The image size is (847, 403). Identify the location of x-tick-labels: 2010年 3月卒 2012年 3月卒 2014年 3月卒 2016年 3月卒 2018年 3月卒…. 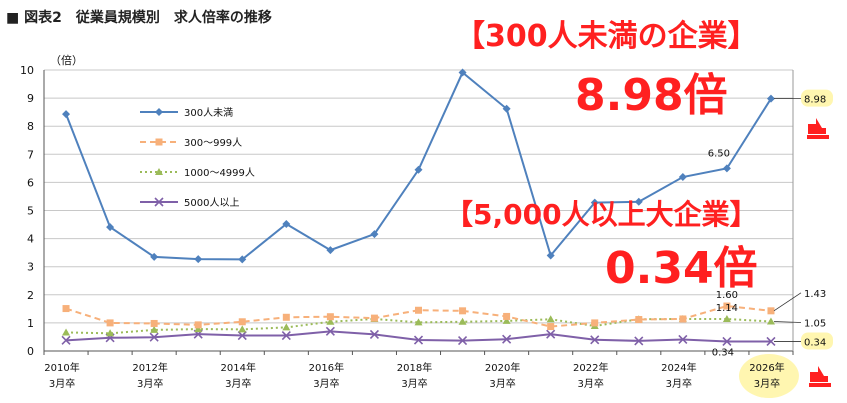
(421, 376).